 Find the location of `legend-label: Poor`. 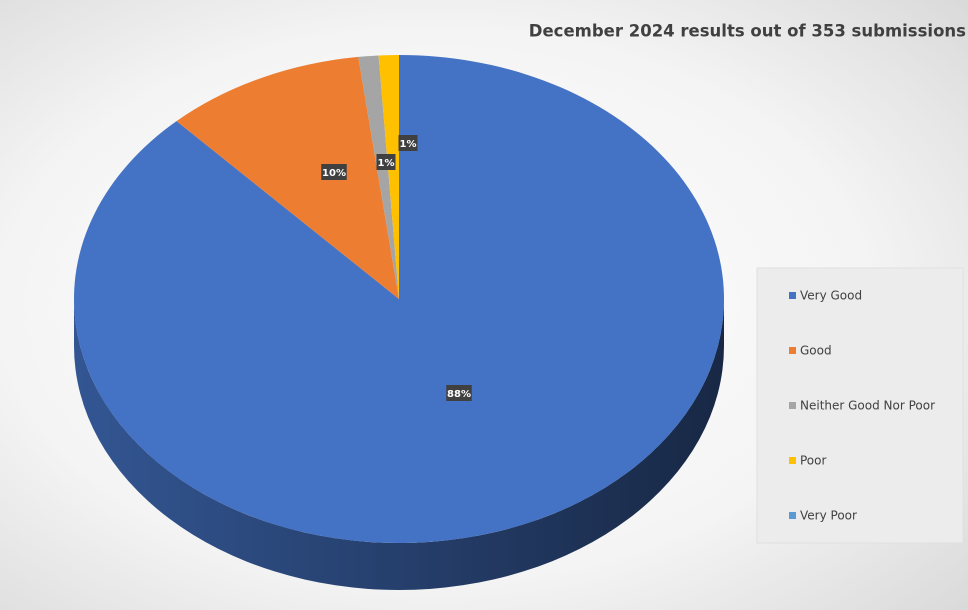

legend-label: Poor is located at coordinates (813, 461).